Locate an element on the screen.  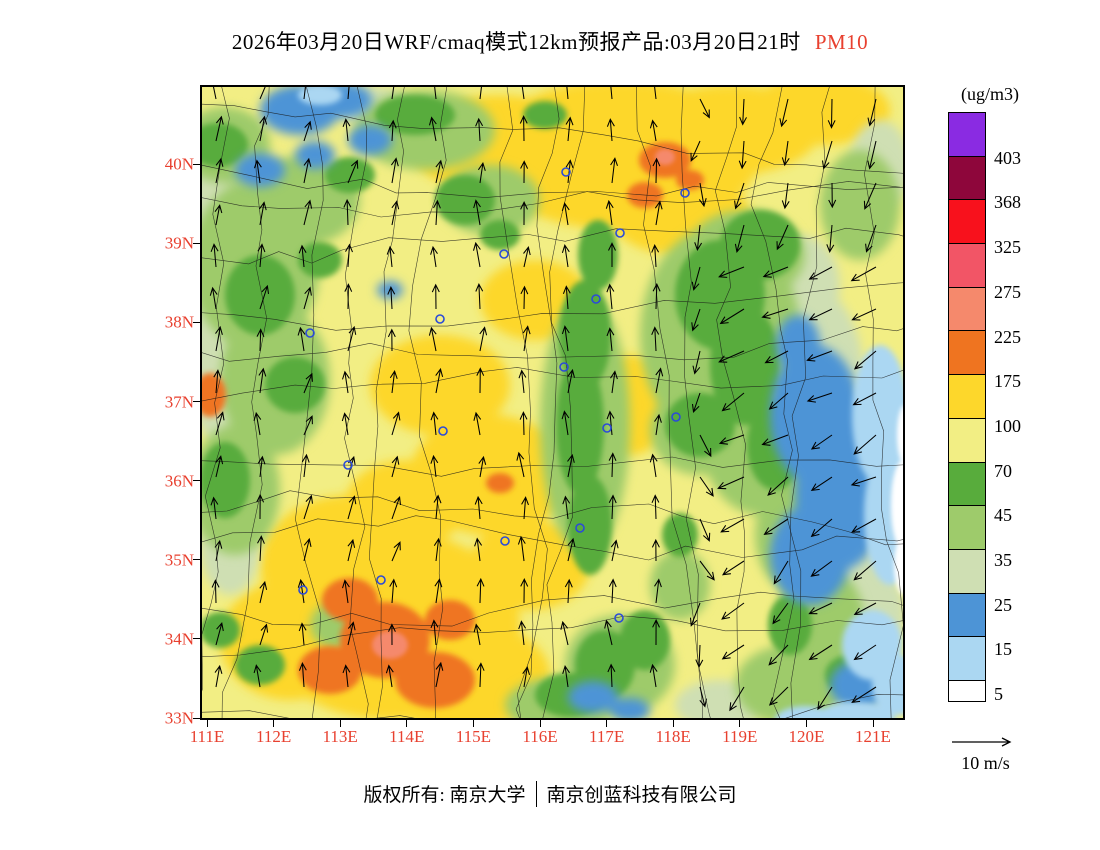
legend-bar is located at coordinates (967, 407).